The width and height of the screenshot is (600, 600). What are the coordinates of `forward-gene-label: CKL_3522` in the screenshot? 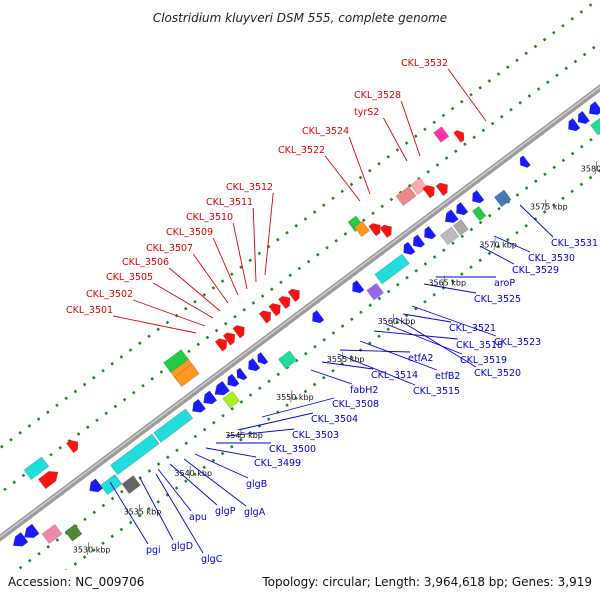 It's located at (301, 150).